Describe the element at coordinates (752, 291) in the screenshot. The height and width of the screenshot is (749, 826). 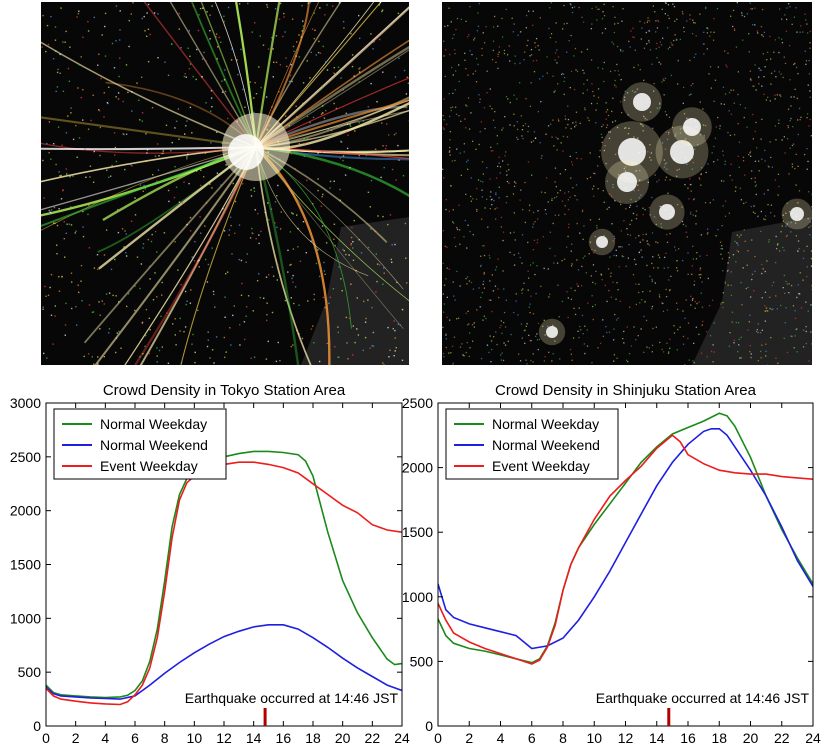
I see `sea-area` at that location.